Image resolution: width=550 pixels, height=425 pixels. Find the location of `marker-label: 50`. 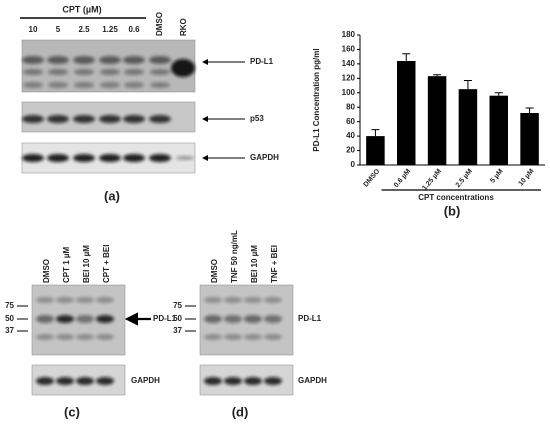

marker-label: 50 is located at coordinates (177, 318).